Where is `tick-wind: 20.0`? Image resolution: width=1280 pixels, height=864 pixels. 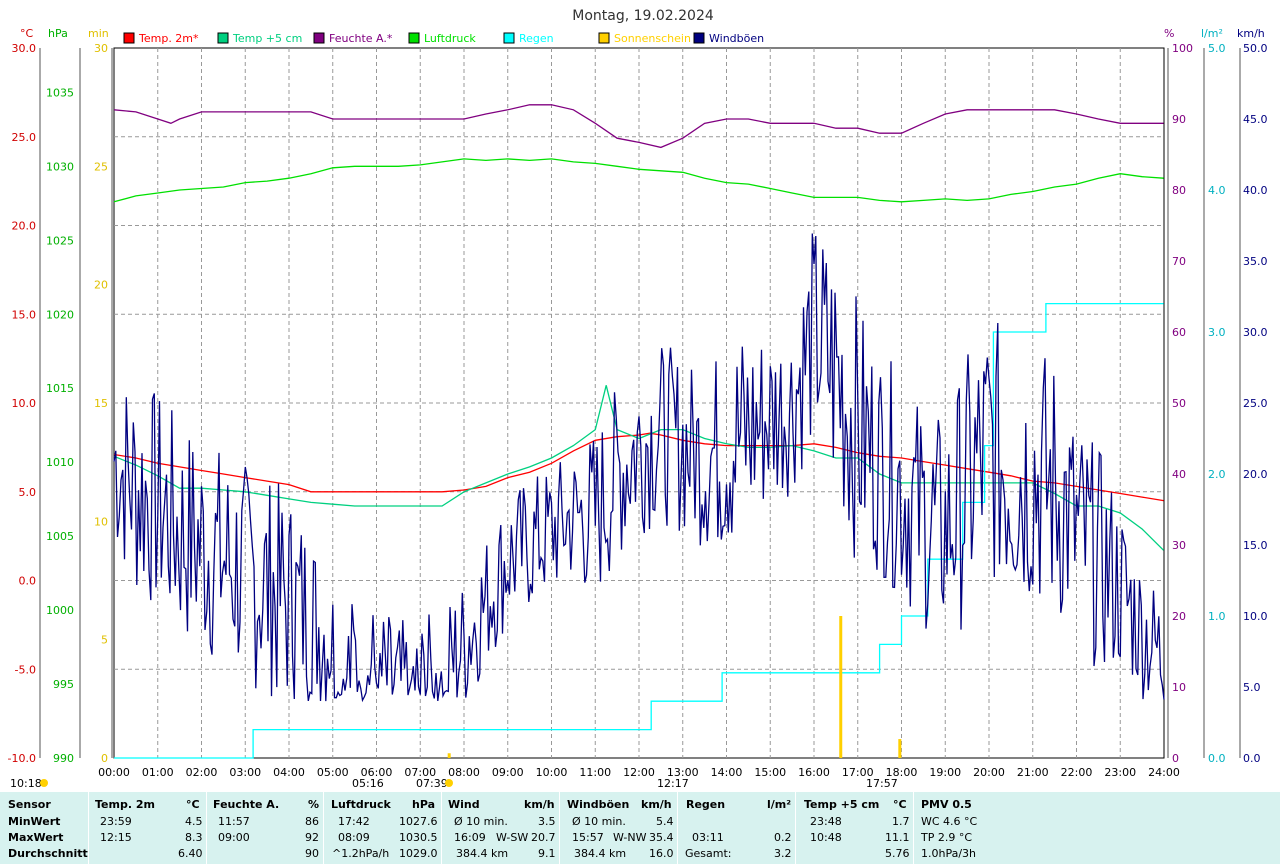 tick-wind: 20.0 is located at coordinates (1255, 474).